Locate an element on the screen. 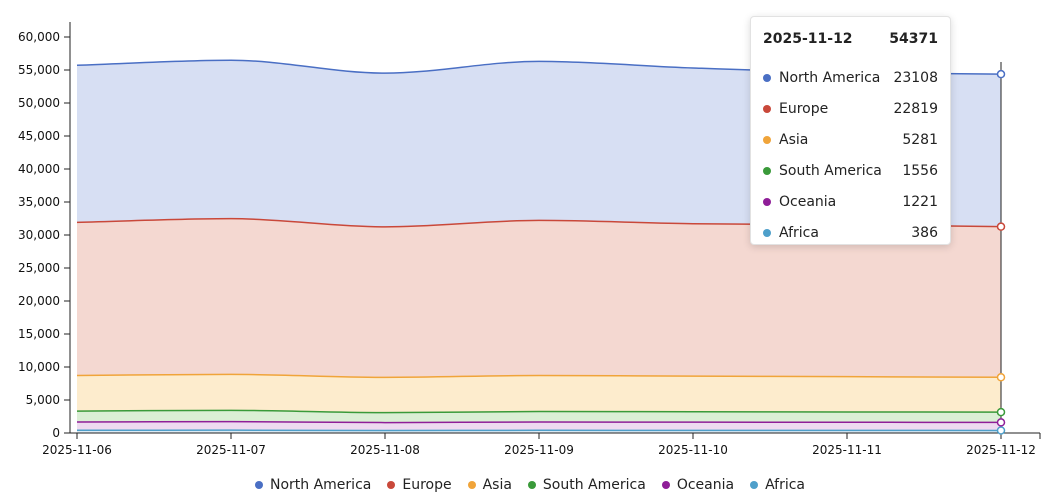  legend-label: Europe is located at coordinates (427, 485).